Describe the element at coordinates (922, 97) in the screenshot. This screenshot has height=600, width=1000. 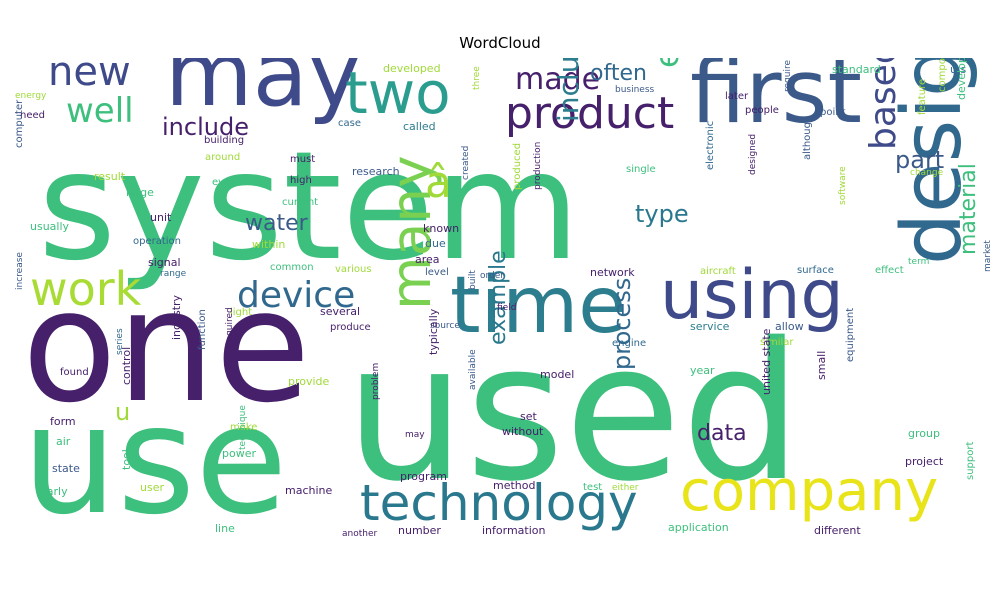
I see `word-feature: feature` at that location.